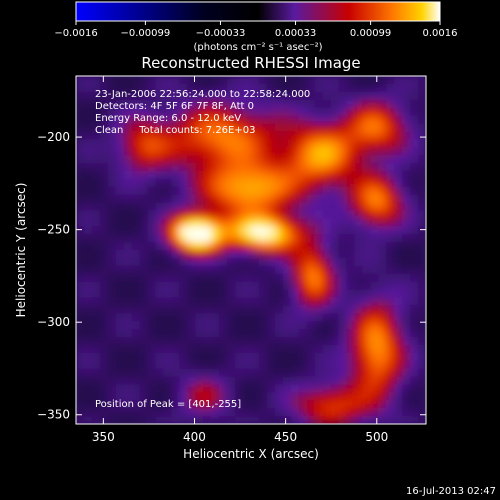 The width and height of the screenshot is (500, 500). I want to click on annotation-time: 23-Jan-2006 22:56:24.000 to 22:58:24.000, so click(202, 94).